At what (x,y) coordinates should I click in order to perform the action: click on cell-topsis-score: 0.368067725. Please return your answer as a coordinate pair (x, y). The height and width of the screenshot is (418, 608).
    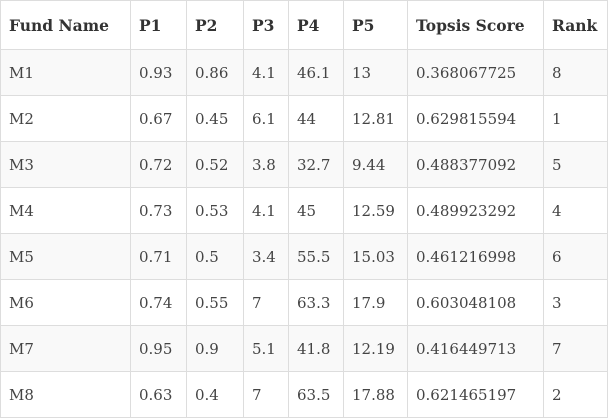
    Looking at the image, I should click on (475, 72).